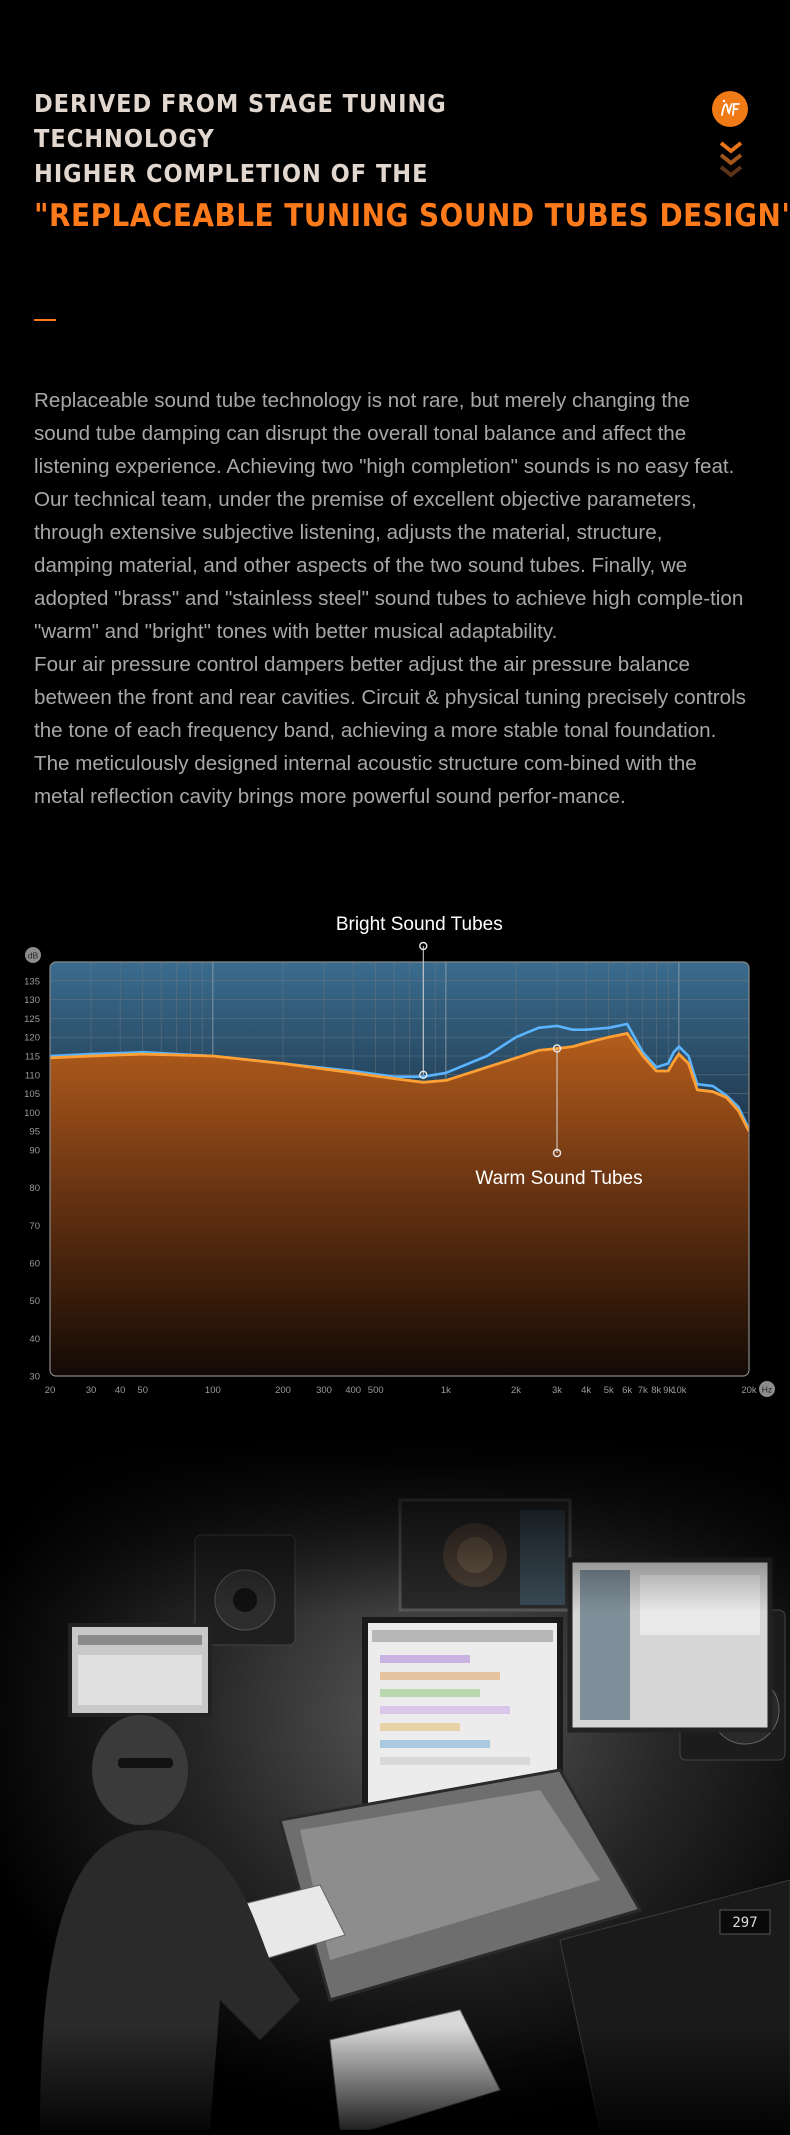  What do you see at coordinates (34, 1226) in the screenshot?
I see `y-tick-label: 70` at bounding box center [34, 1226].